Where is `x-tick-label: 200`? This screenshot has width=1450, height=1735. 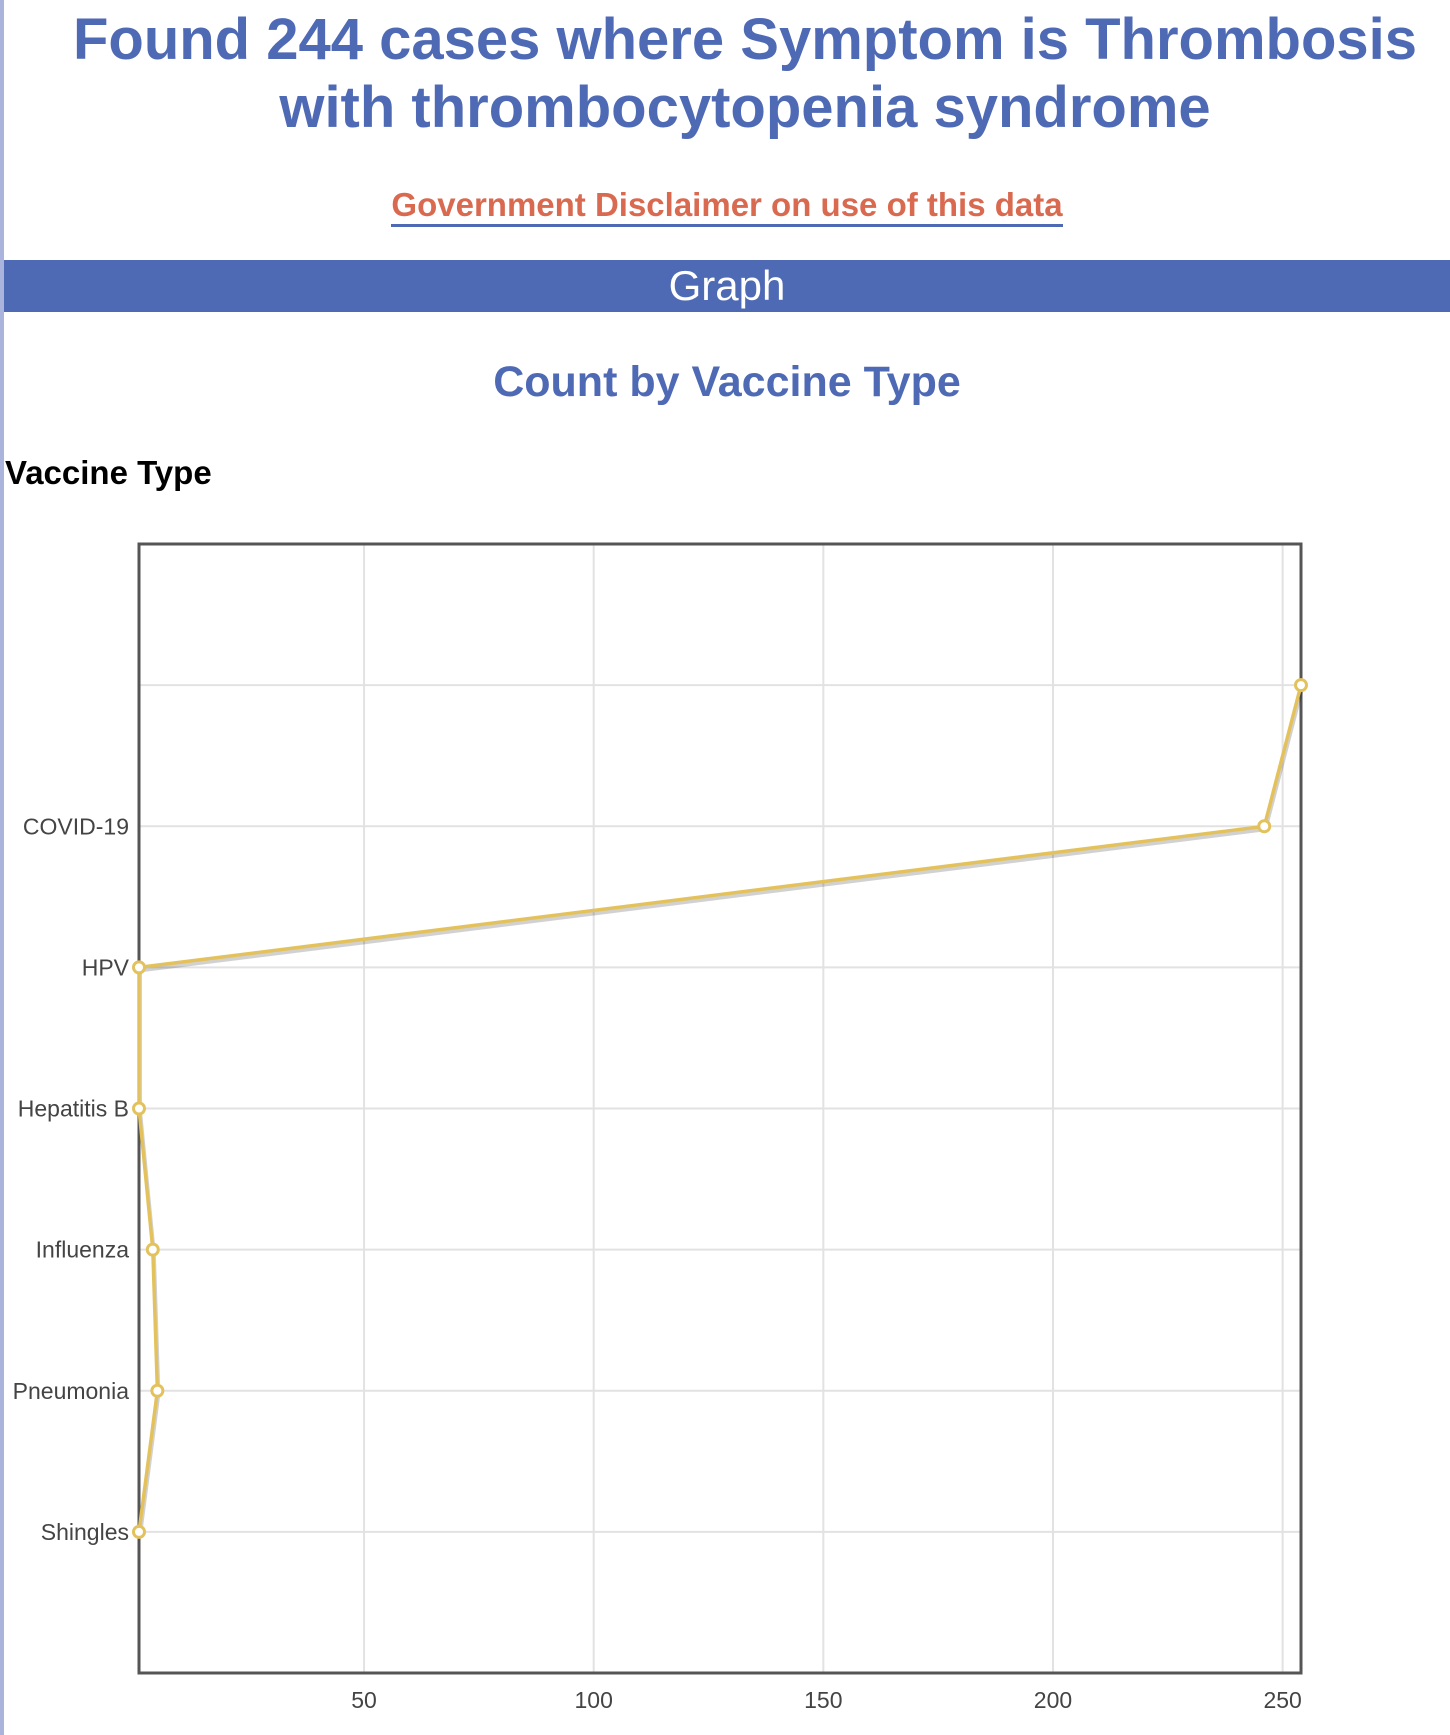
x-tick-label: 200 is located at coordinates (1053, 1700).